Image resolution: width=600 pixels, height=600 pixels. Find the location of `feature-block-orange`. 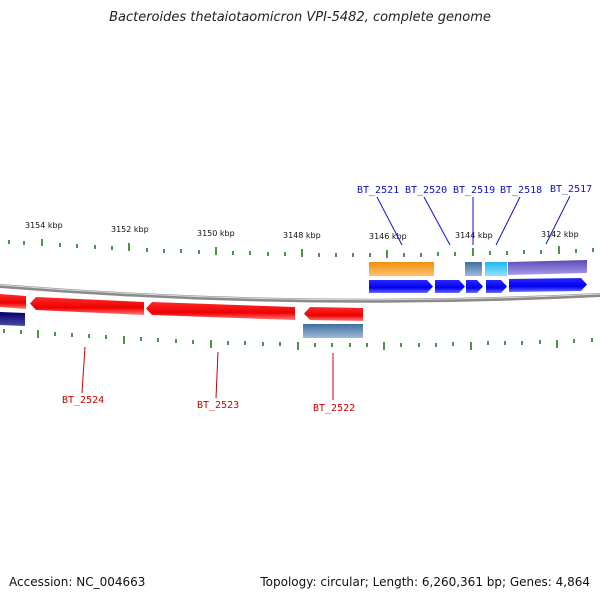

feature-block-orange is located at coordinates (401, 269).